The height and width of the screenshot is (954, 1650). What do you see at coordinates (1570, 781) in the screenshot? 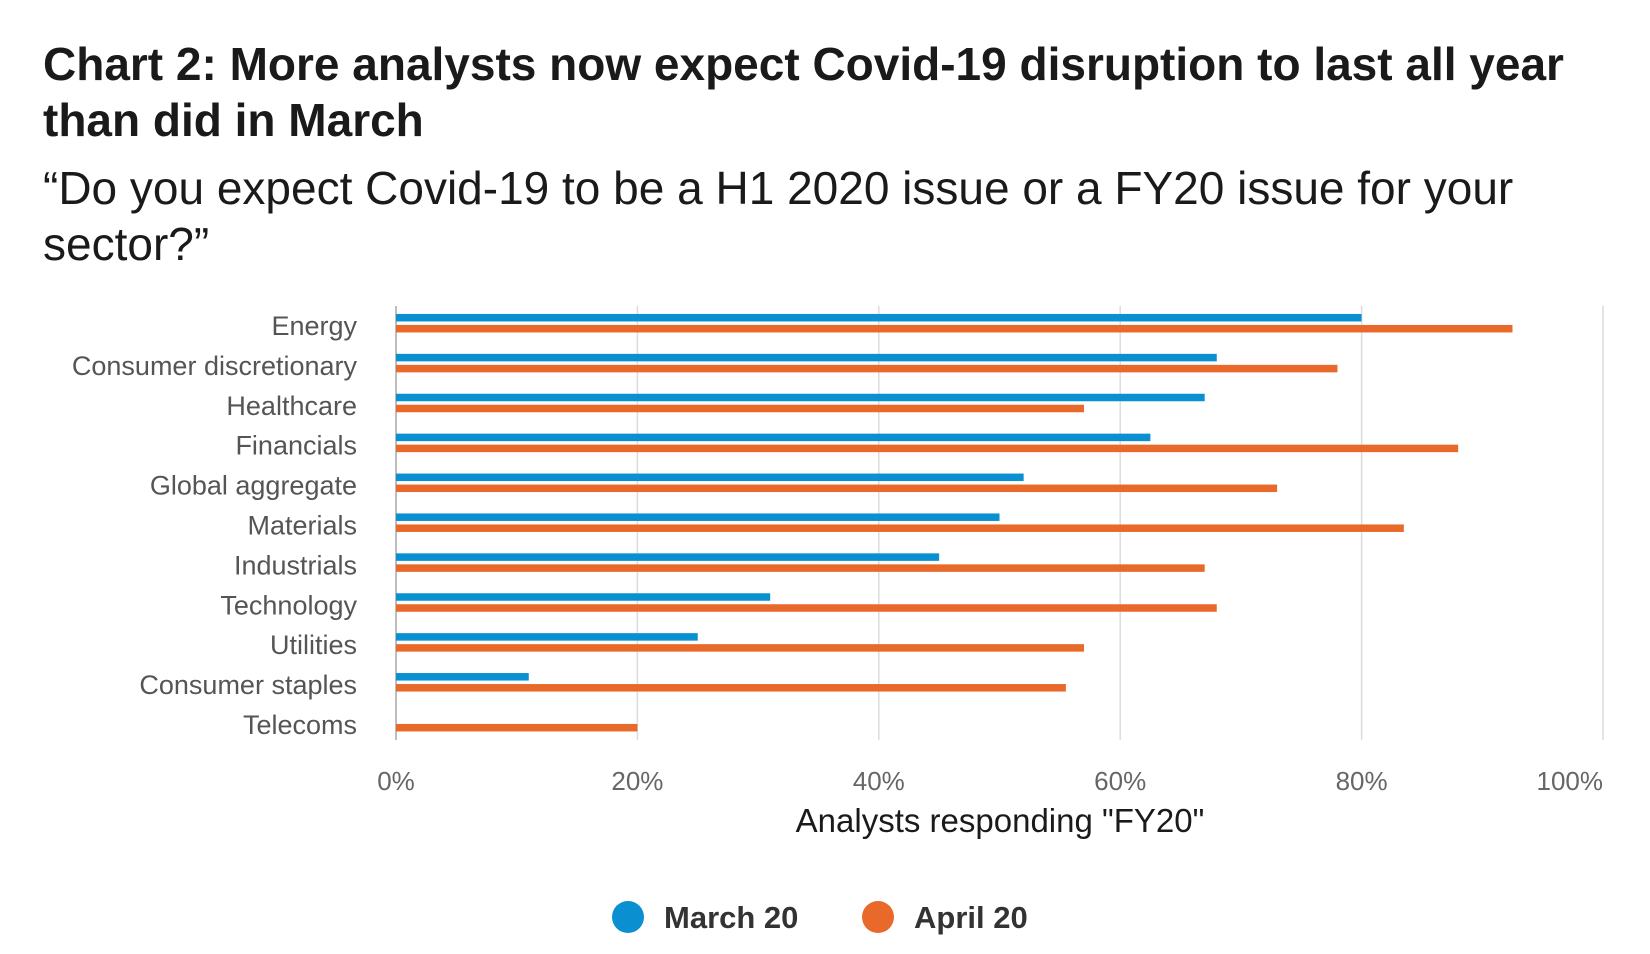
I see `x-tick-label: 100%` at bounding box center [1570, 781].